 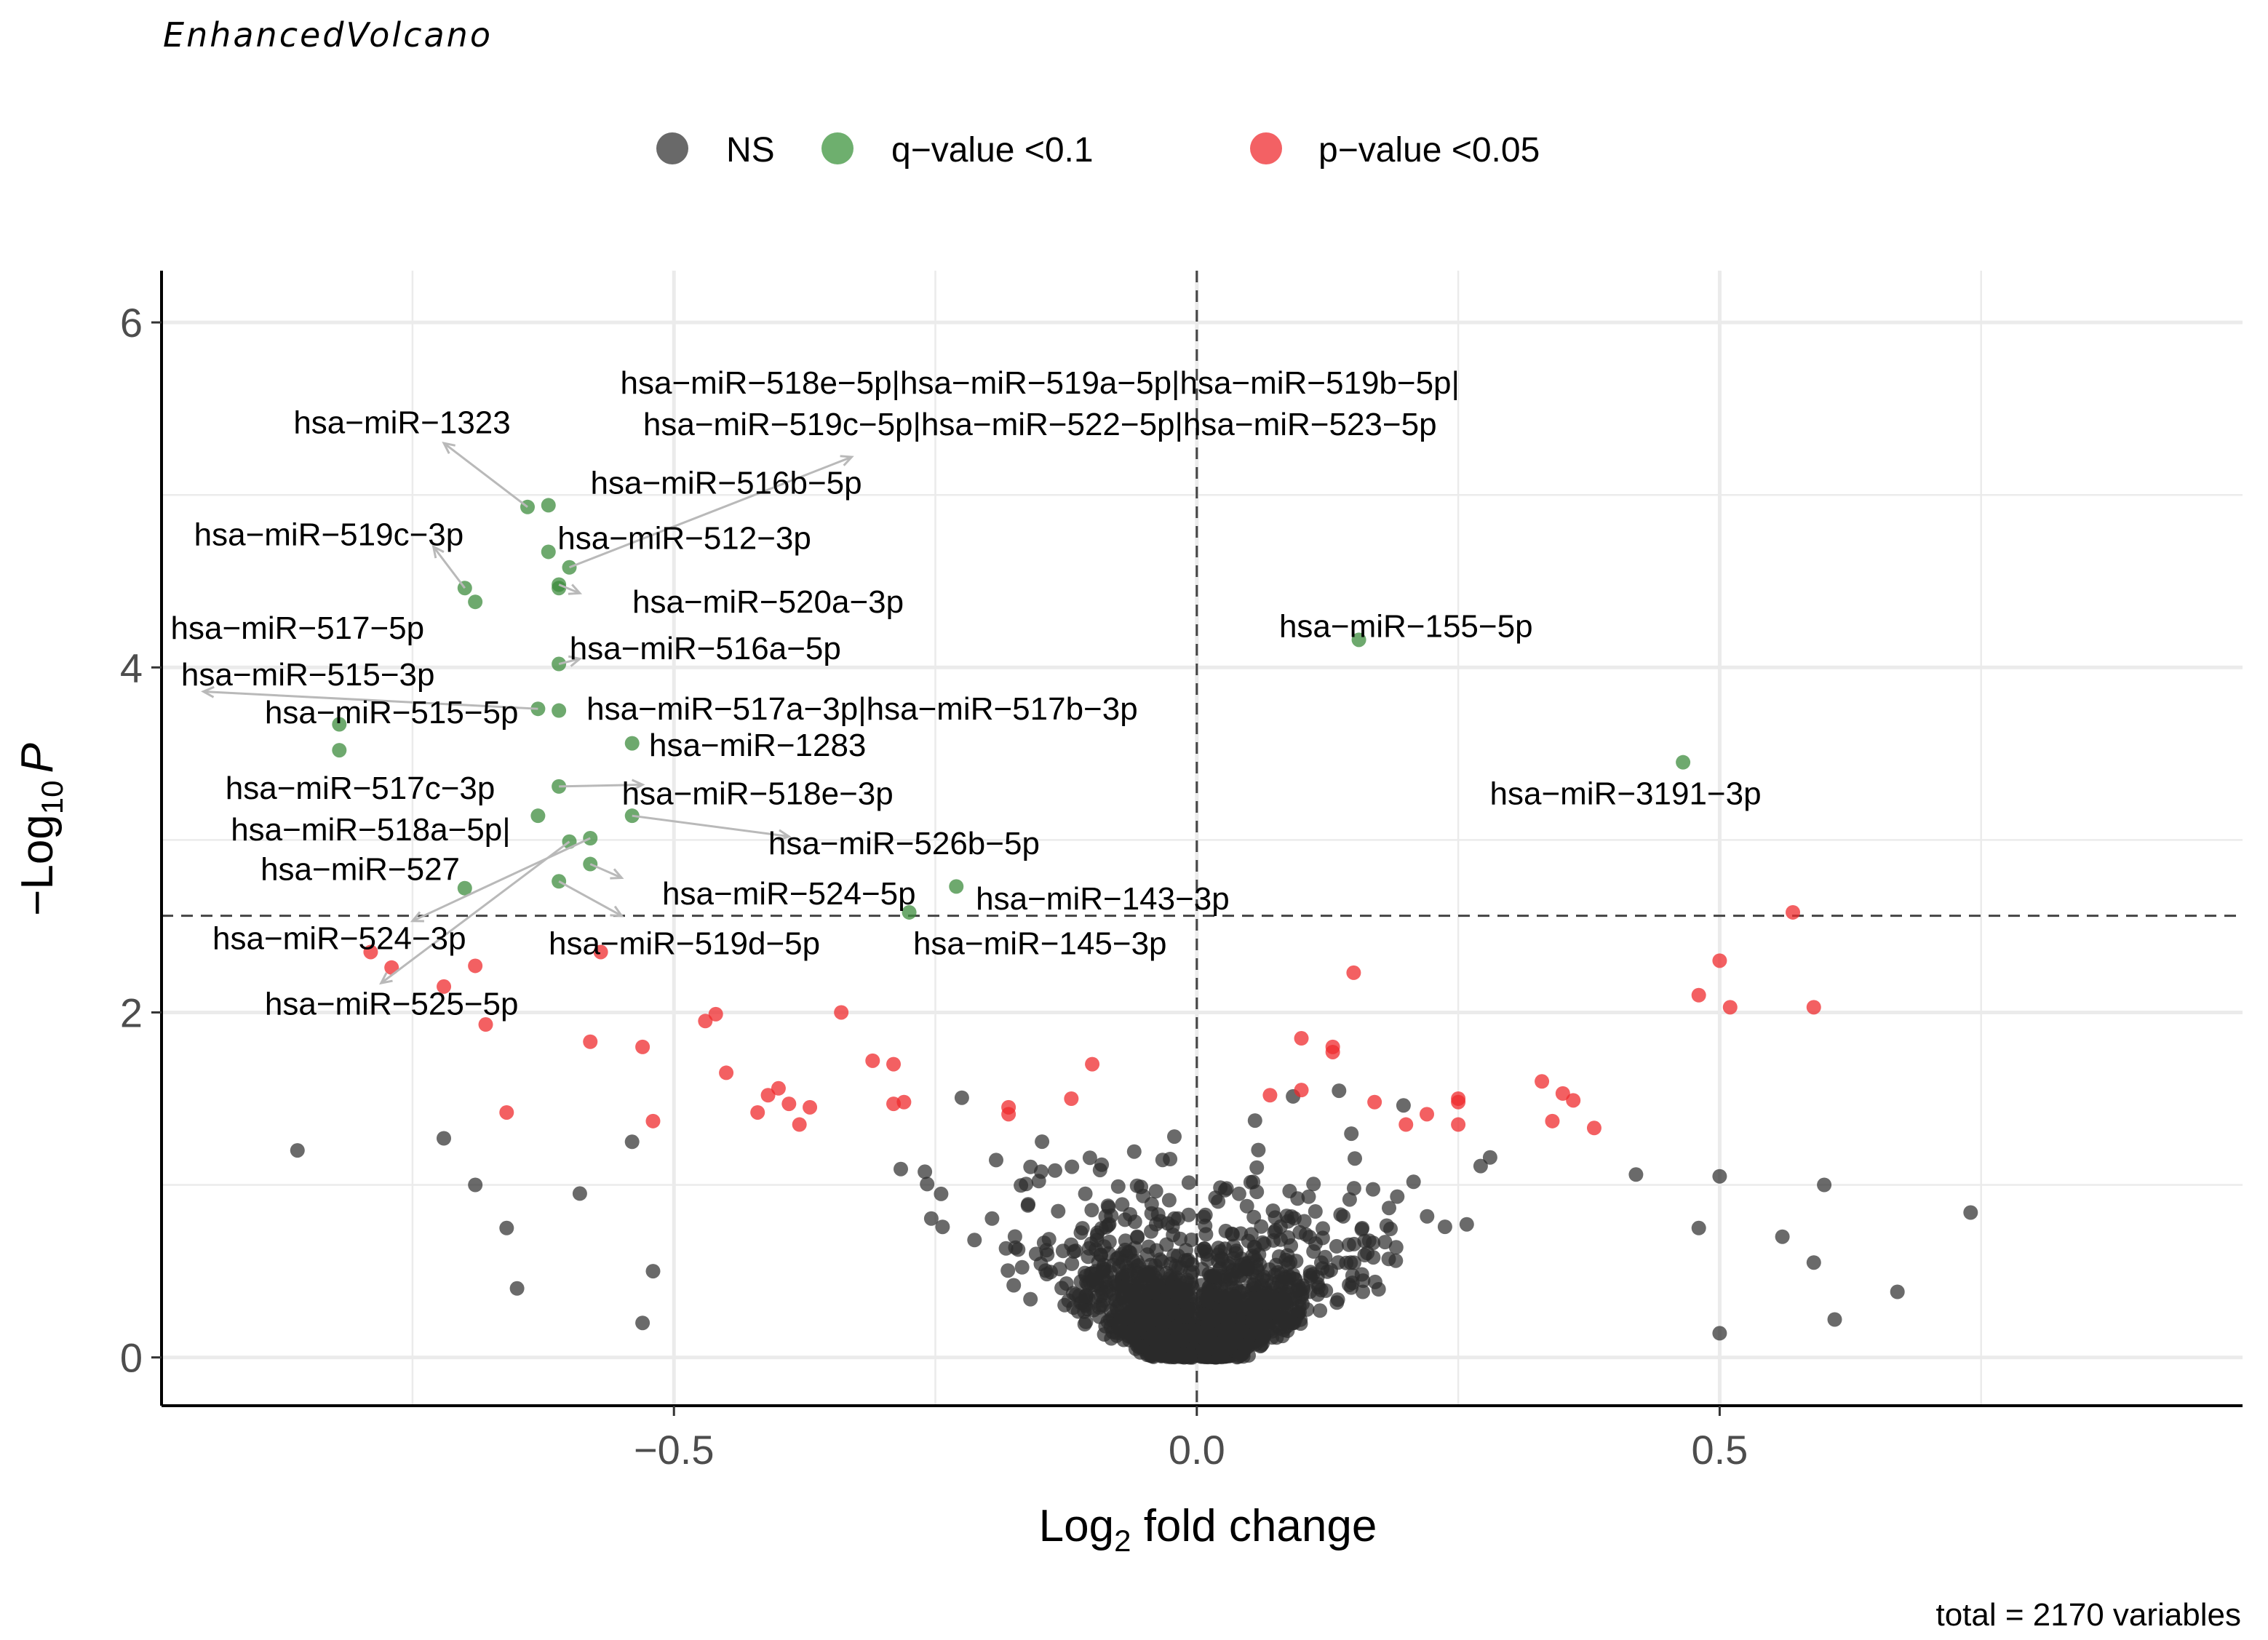 I want to click on point-label: hsa−miR−518a−5p|, so click(x=371, y=830).